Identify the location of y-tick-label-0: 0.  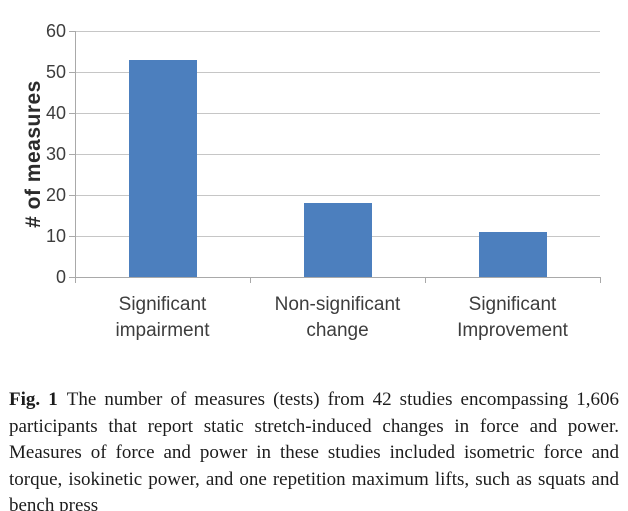
(60, 277).